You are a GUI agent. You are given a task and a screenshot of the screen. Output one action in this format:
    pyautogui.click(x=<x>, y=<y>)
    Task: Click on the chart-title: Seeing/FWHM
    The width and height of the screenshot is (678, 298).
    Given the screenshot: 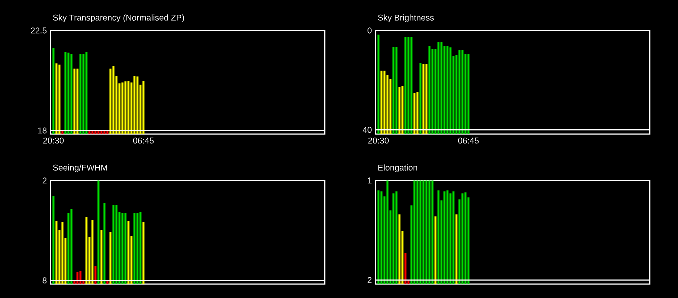 What is the action you would take?
    pyautogui.click(x=80, y=168)
    